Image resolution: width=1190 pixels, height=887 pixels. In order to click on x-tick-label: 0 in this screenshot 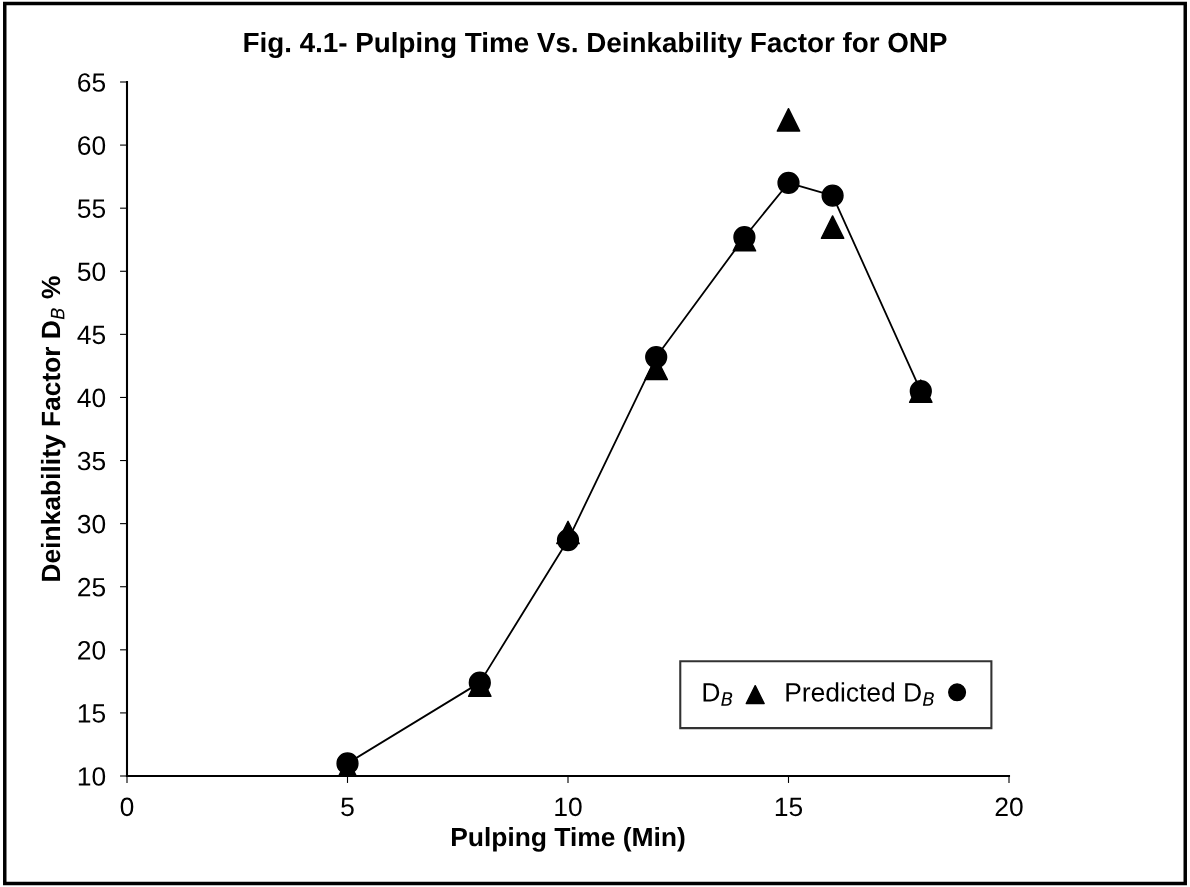, I will do `click(127, 807)`.